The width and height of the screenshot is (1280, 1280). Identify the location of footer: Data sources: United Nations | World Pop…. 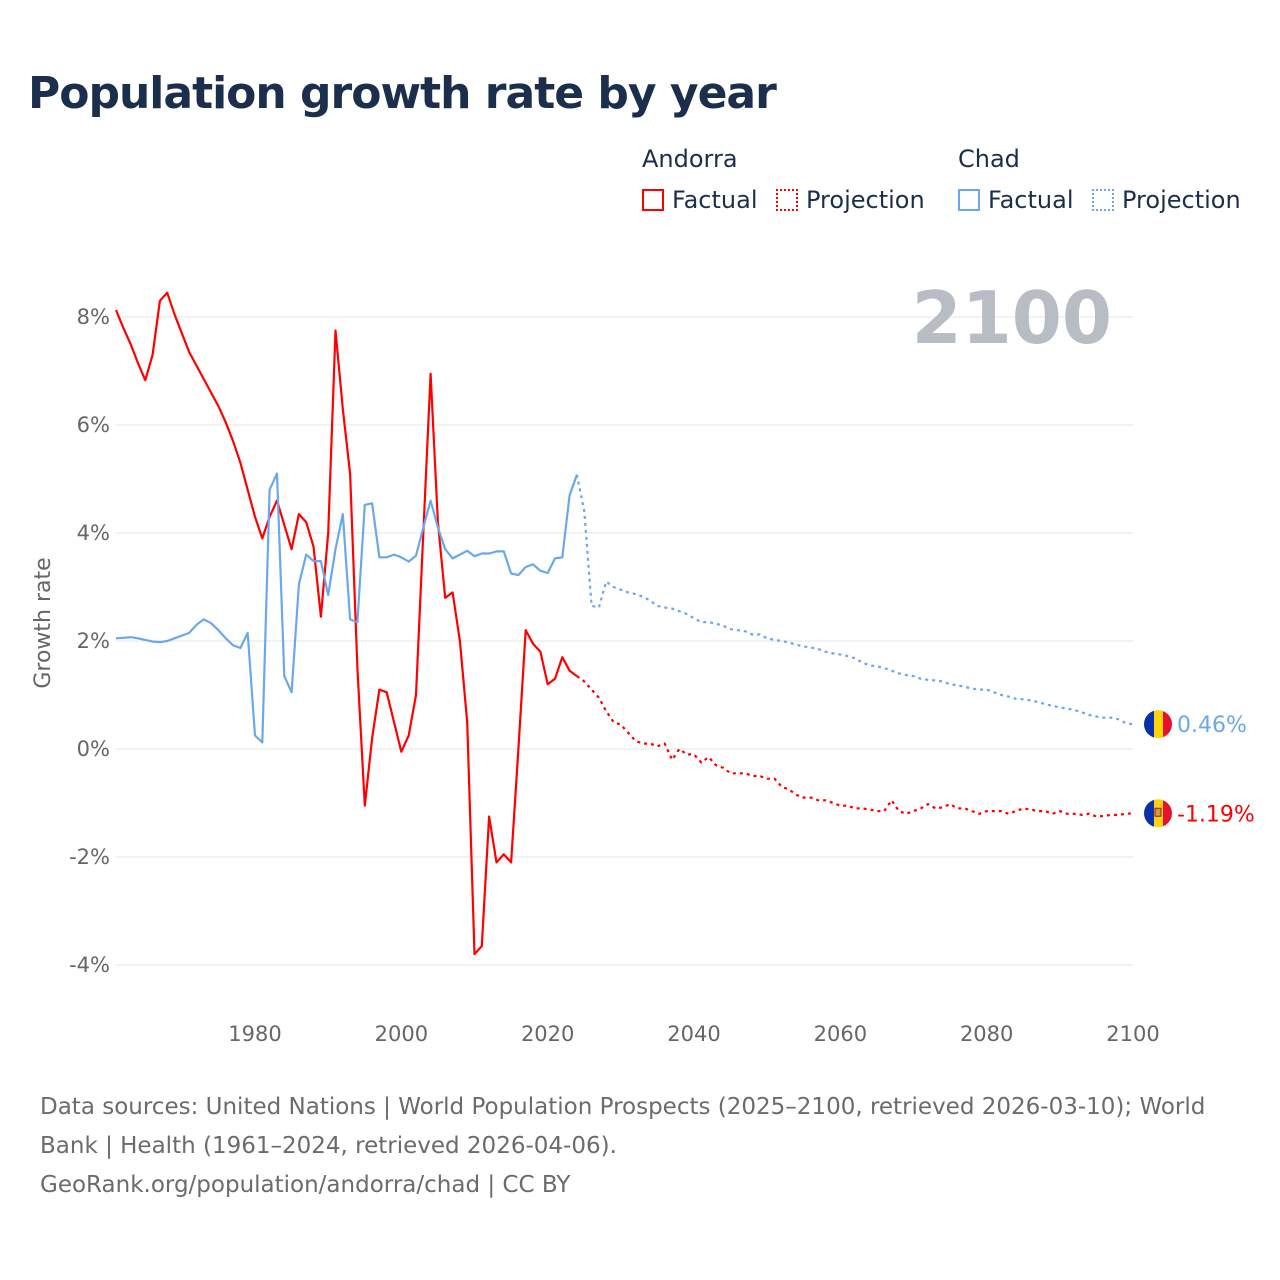
(640, 1146).